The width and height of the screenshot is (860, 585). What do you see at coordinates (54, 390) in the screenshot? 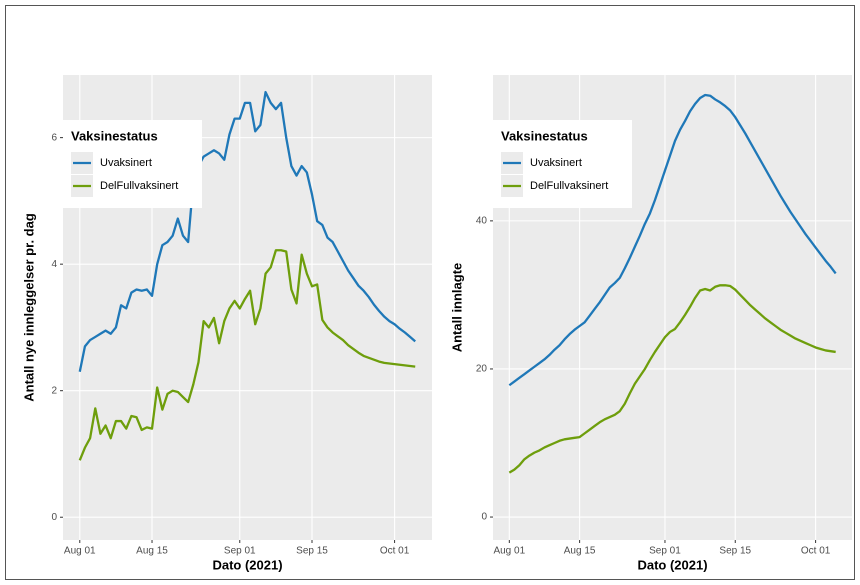
I see `y-tick-label: 2` at bounding box center [54, 390].